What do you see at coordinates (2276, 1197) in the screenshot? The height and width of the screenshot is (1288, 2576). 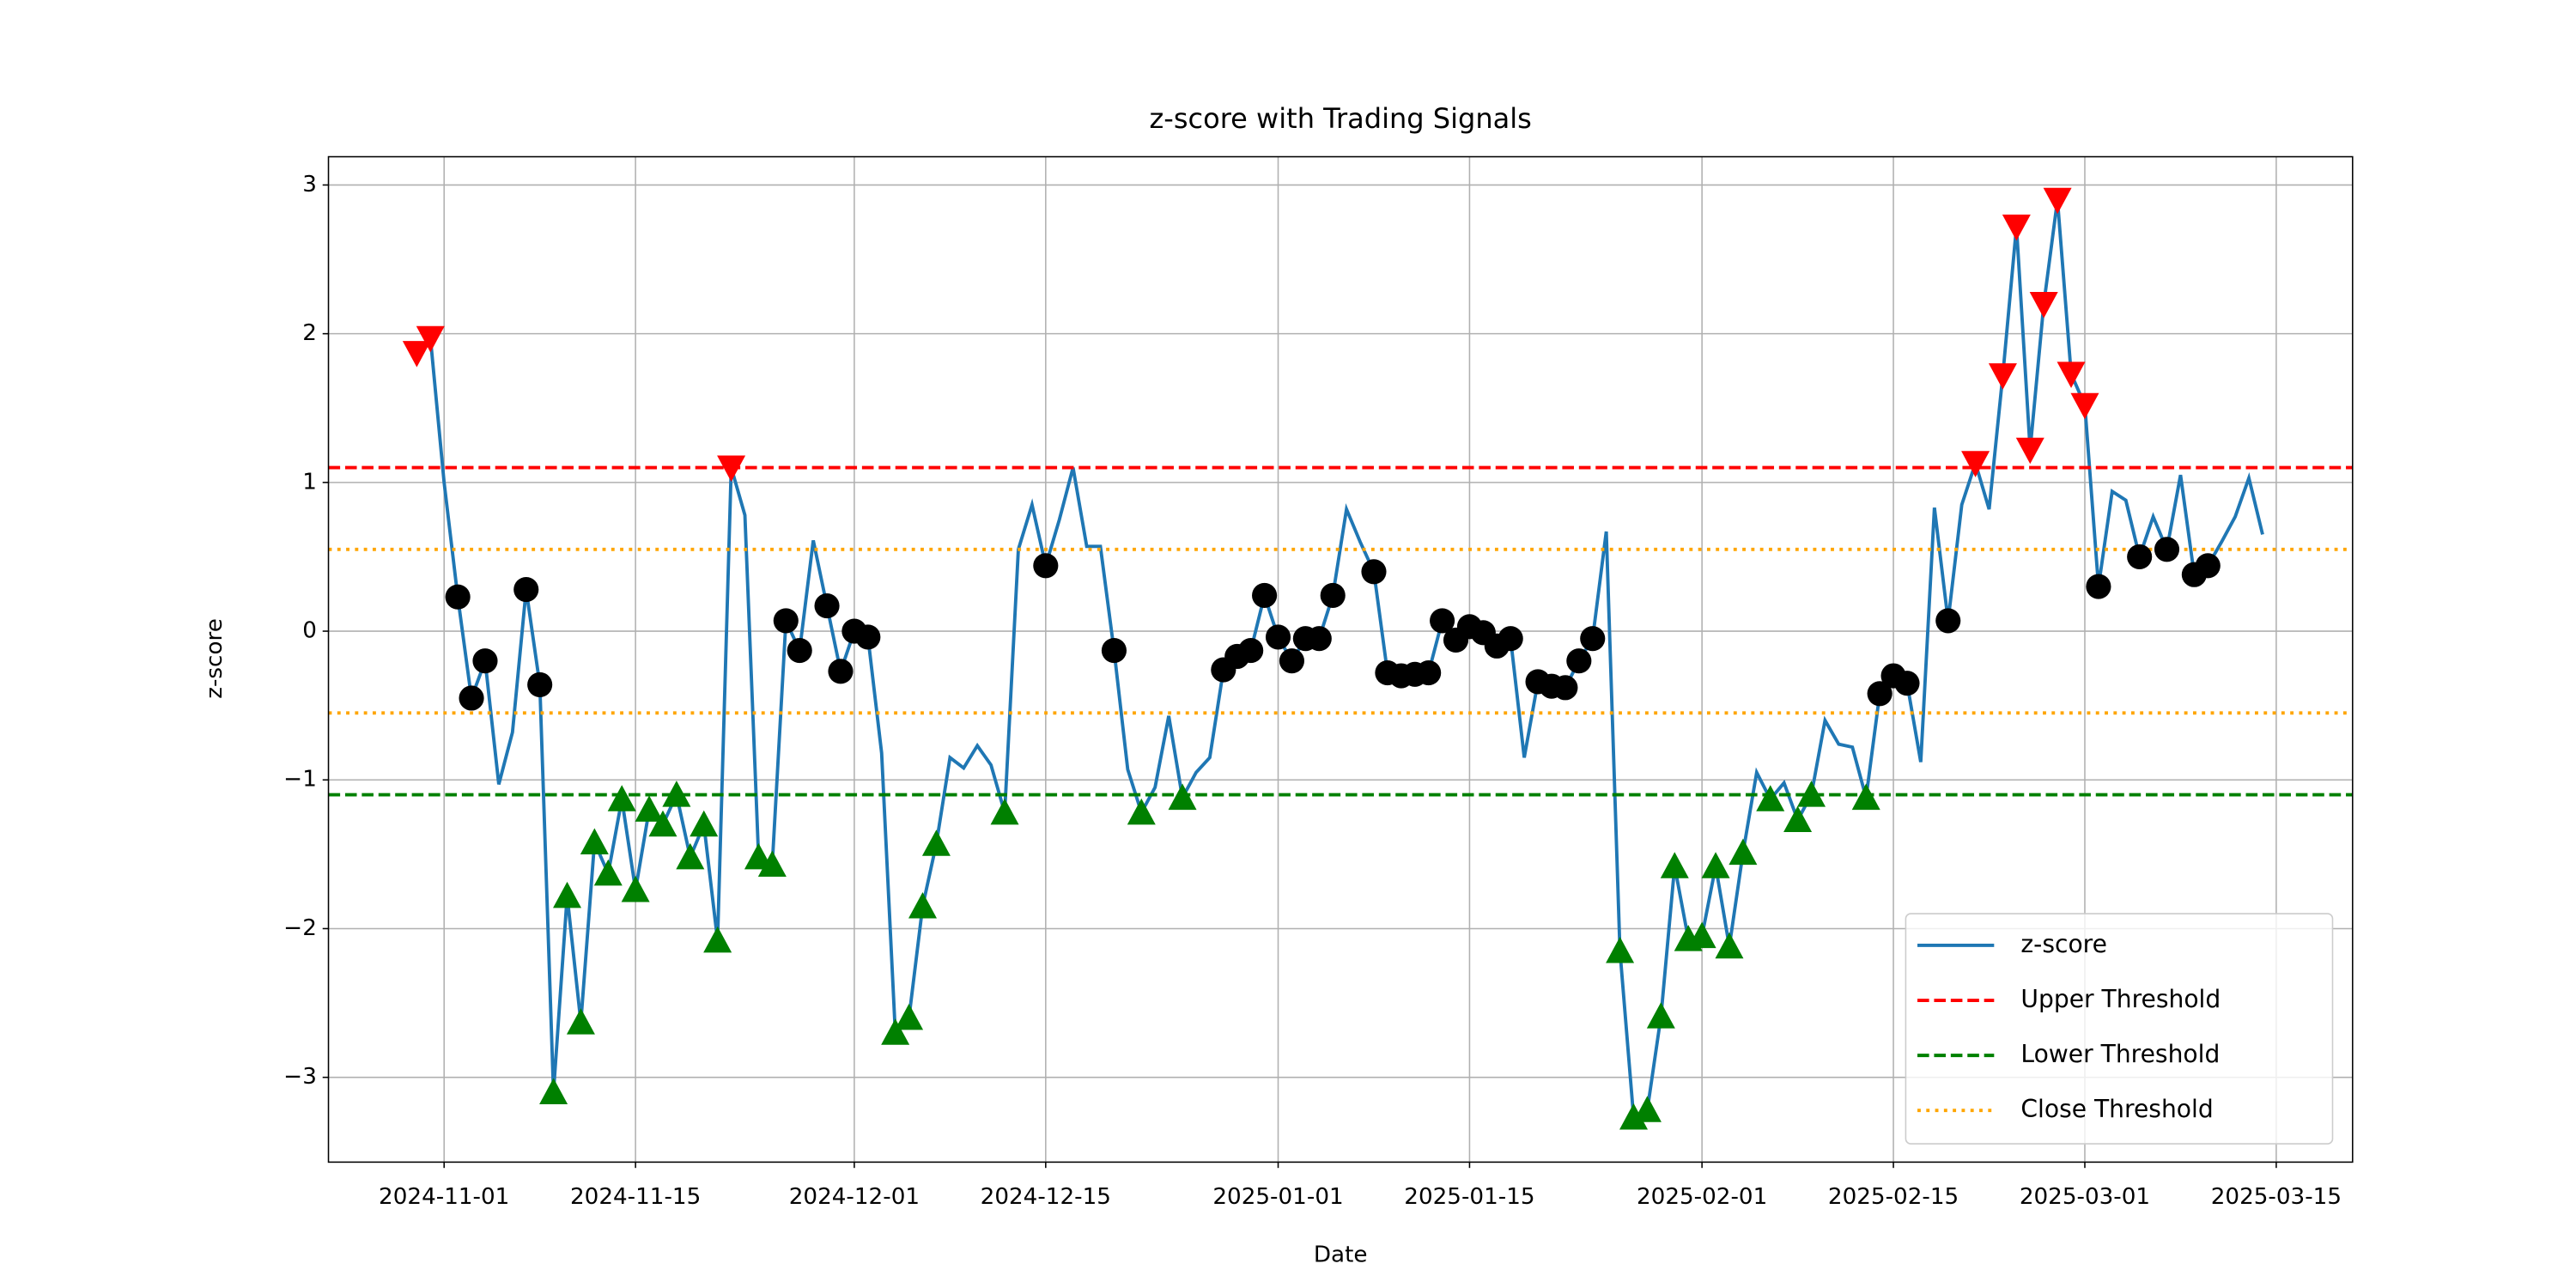 I see `x-tick-label: 2025-03-15` at bounding box center [2276, 1197].